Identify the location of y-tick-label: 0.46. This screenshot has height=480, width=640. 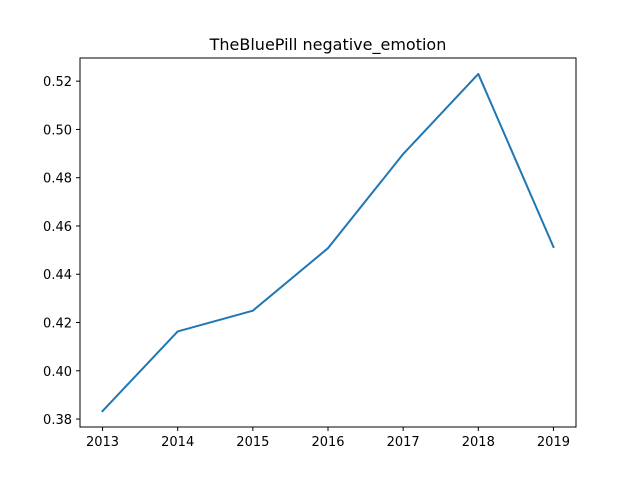
(57, 227).